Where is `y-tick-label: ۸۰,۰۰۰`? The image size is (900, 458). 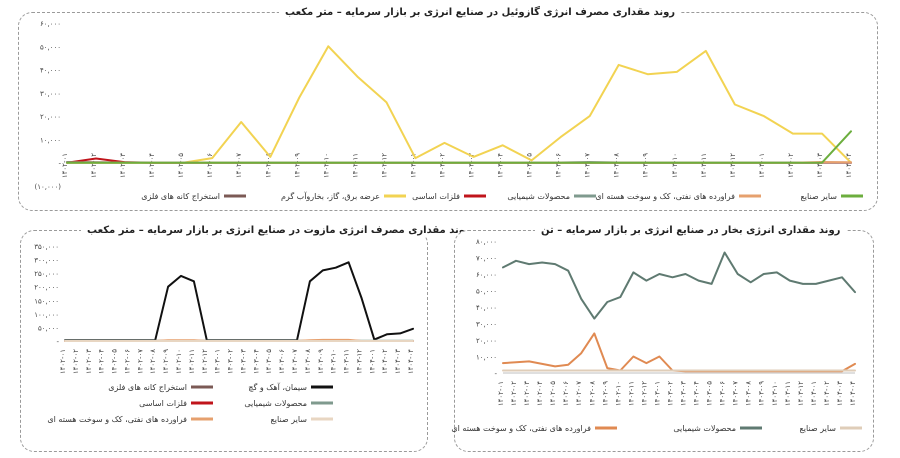 y-tick-label: ۸۰,۰۰۰ is located at coordinates (486, 242).